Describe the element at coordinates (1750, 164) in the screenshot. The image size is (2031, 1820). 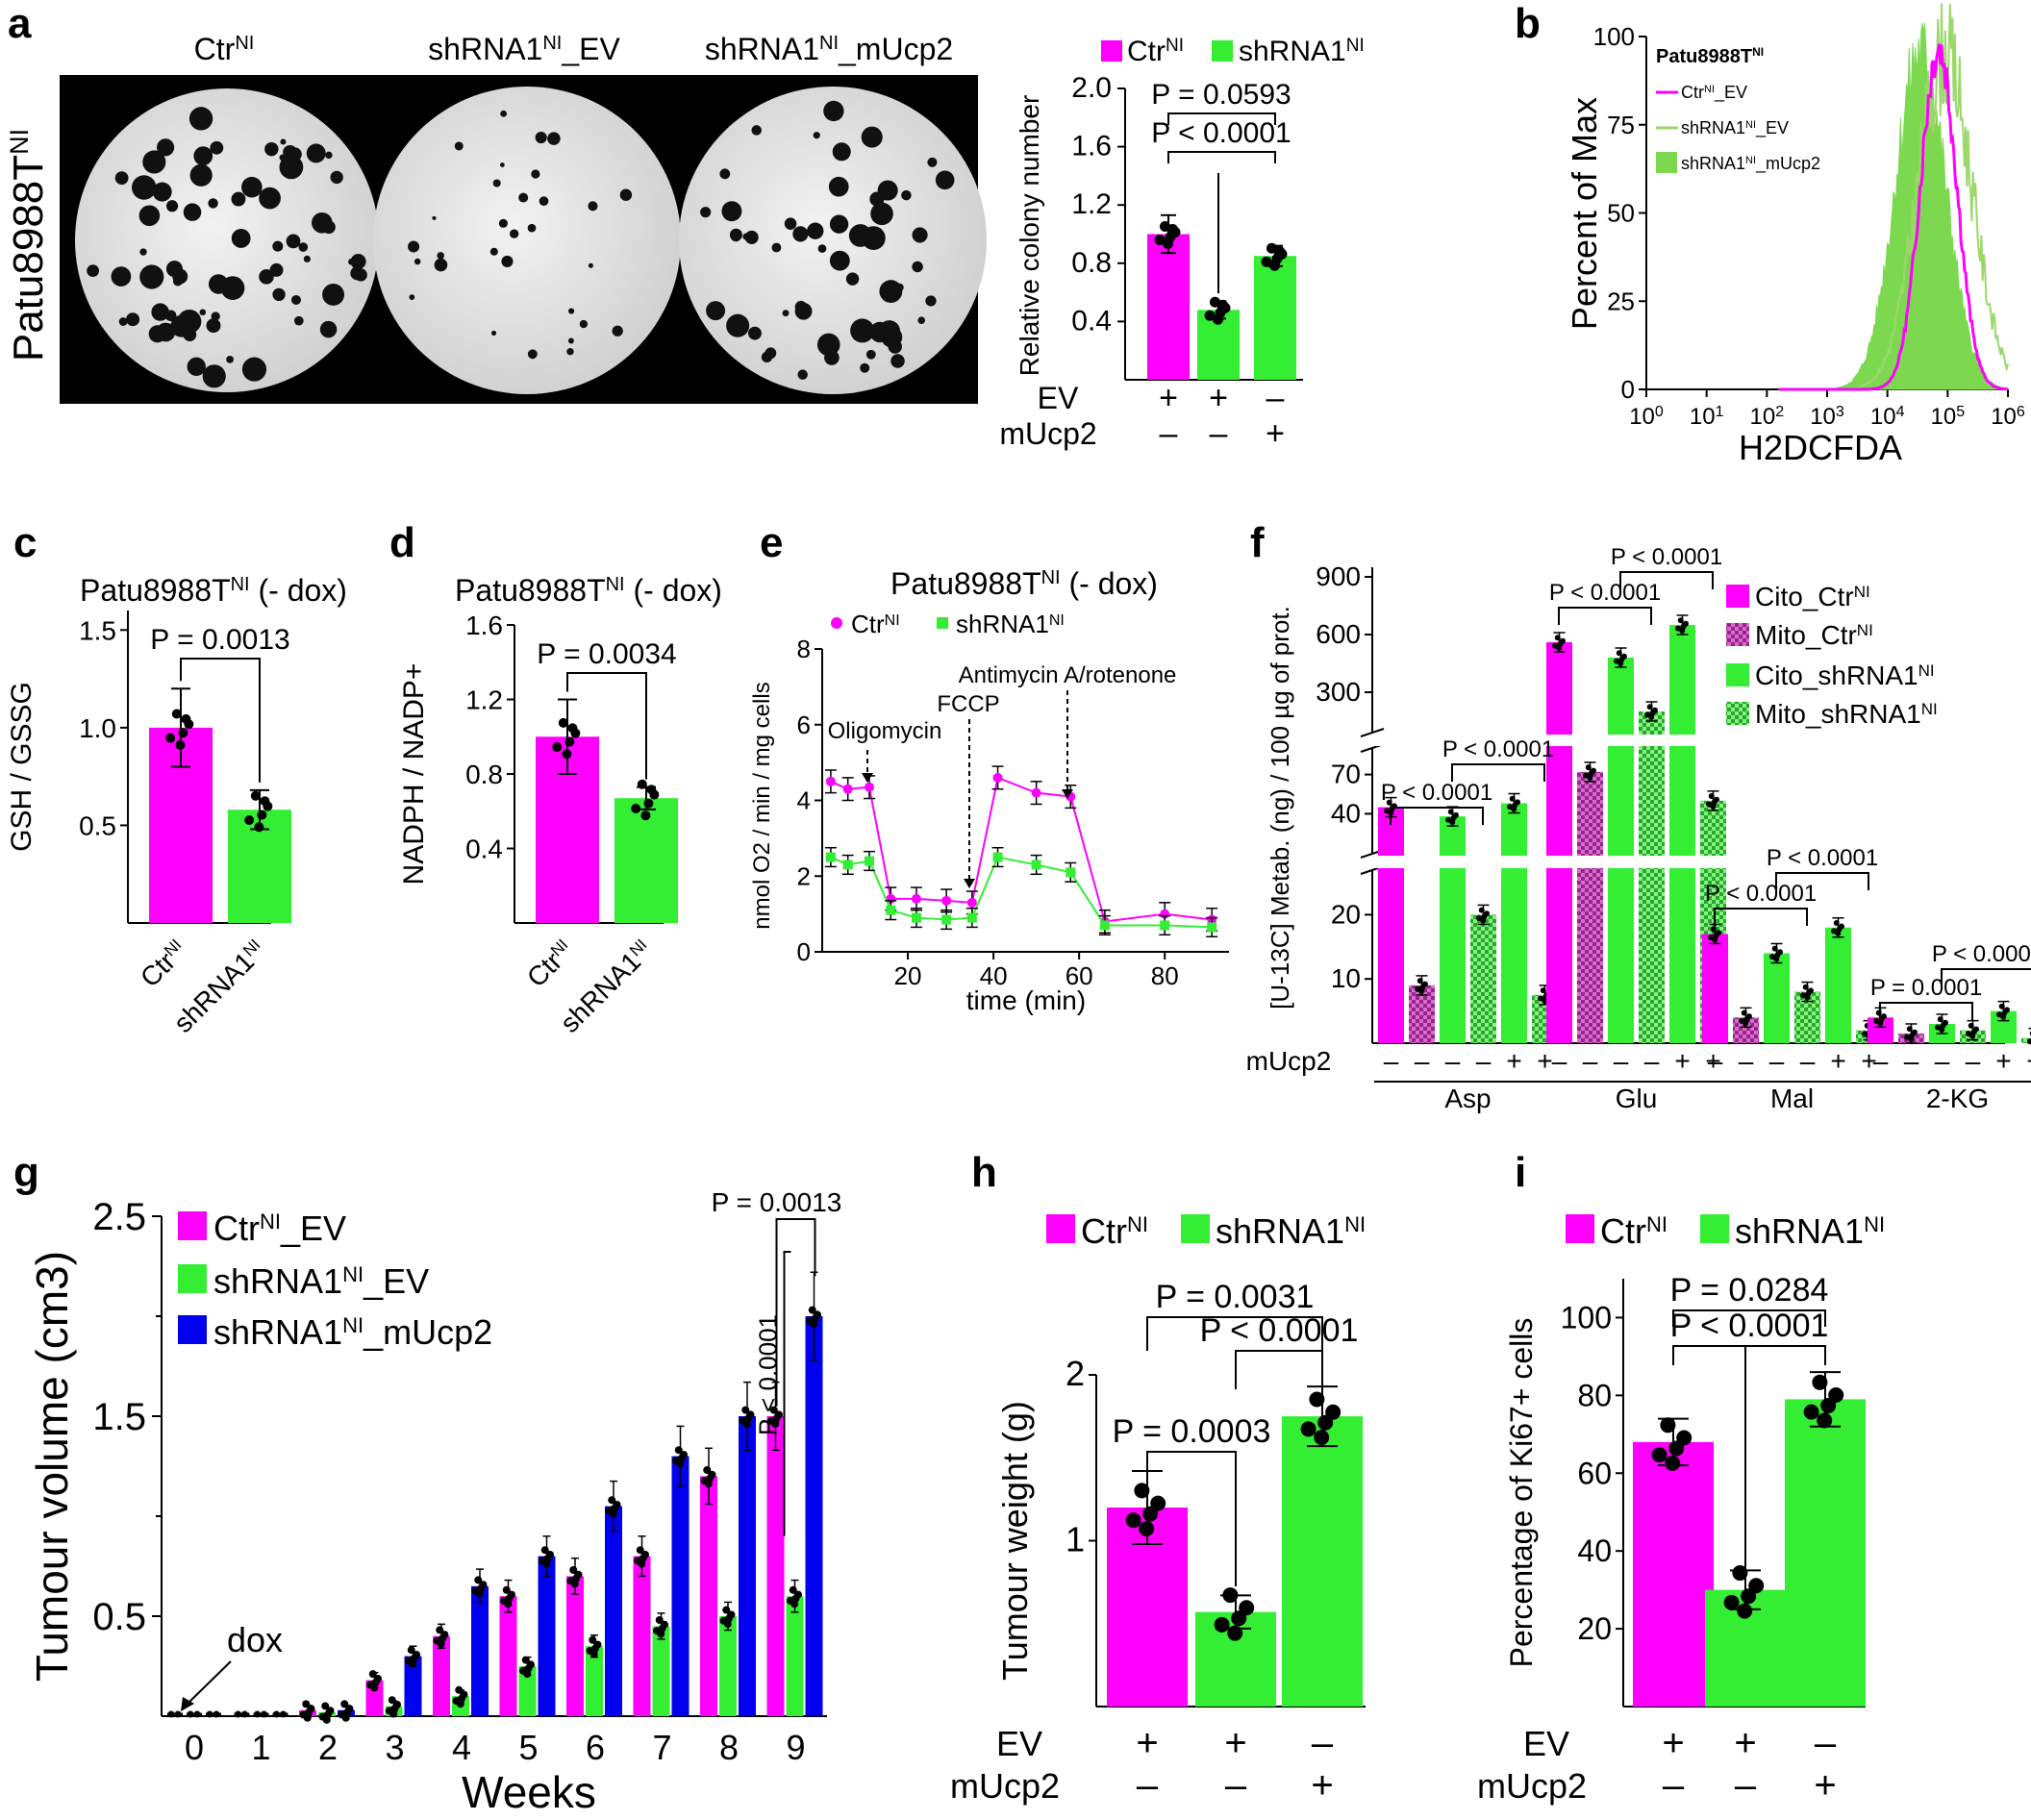
I see `legend-label: shRNA1NI_mUcp2` at that location.